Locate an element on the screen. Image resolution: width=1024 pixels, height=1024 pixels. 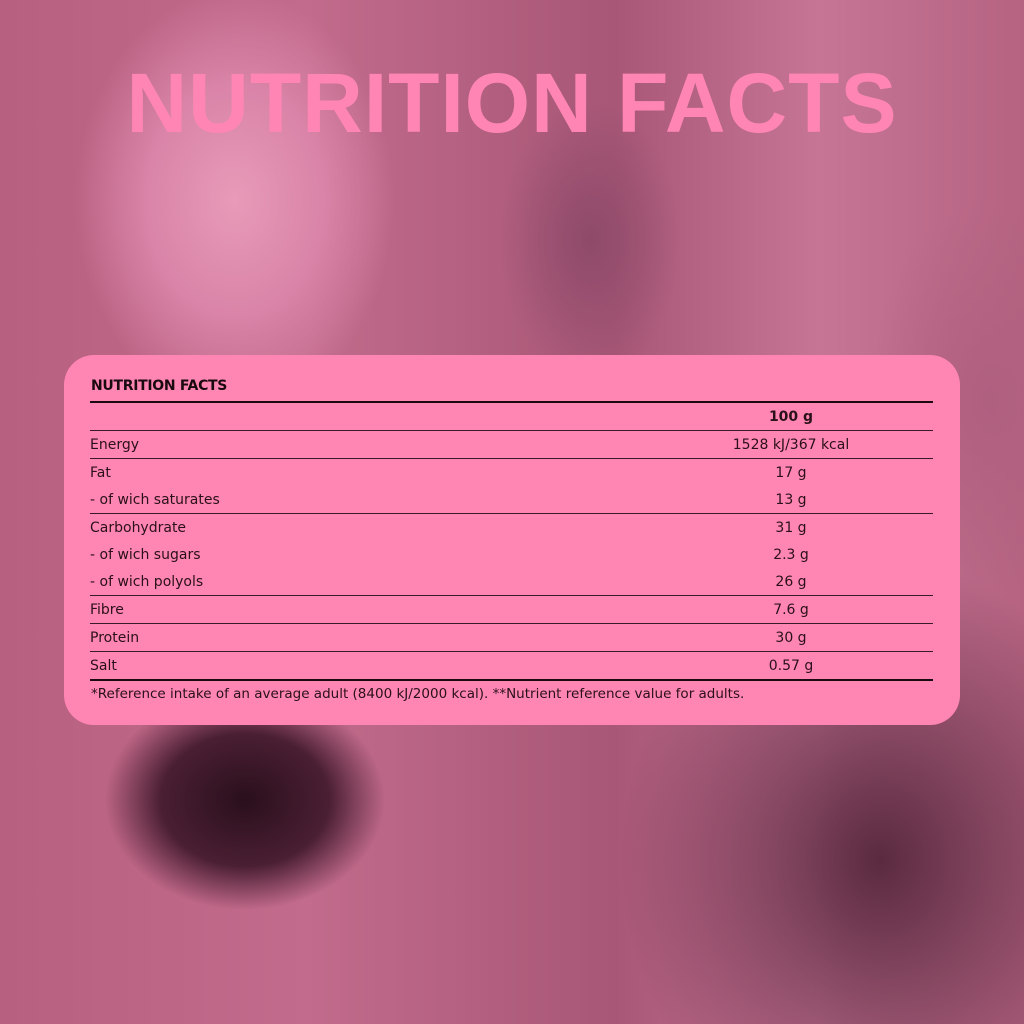
row-label: - of wich saturates is located at coordinates (155, 499).